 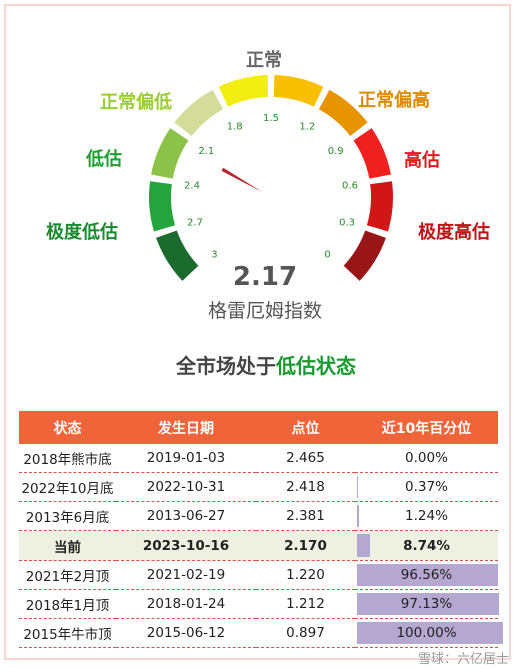 What do you see at coordinates (186, 458) in the screenshot?
I see `cell-date: 2019-01-03` at bounding box center [186, 458].